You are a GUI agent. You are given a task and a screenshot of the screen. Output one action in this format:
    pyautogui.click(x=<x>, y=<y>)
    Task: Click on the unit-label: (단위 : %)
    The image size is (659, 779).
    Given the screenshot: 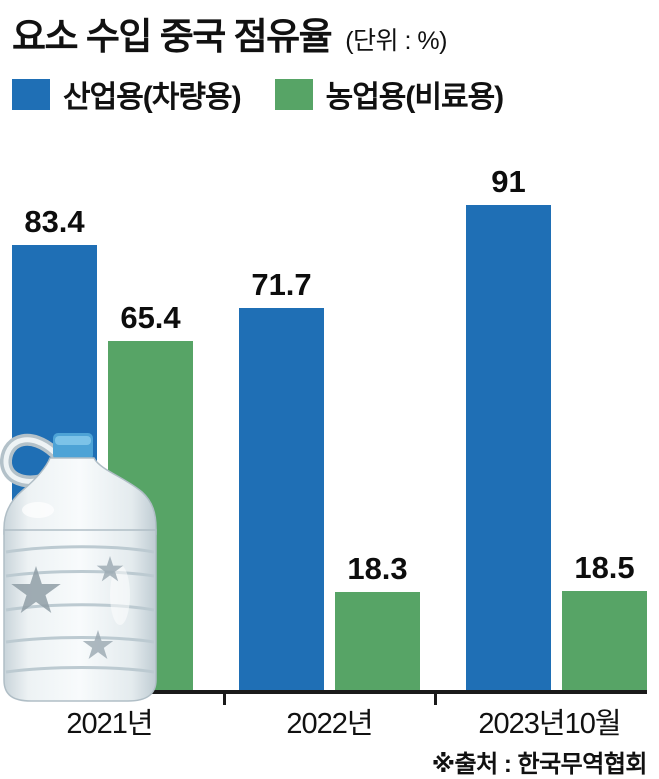 What is the action you would take?
    pyautogui.click(x=396, y=41)
    